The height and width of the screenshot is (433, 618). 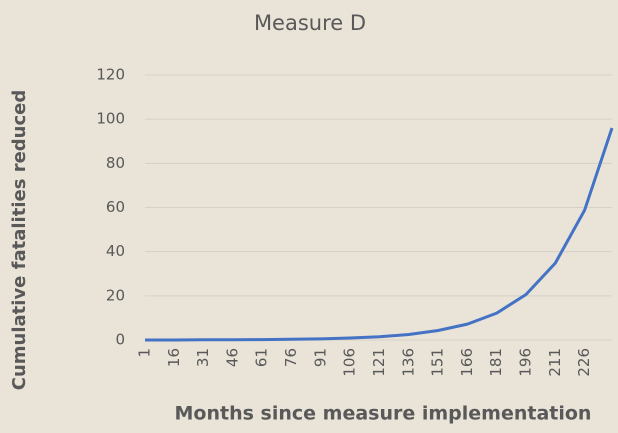 What do you see at coordinates (232, 357) in the screenshot?
I see `x-tick-label: 46` at bounding box center [232, 357].